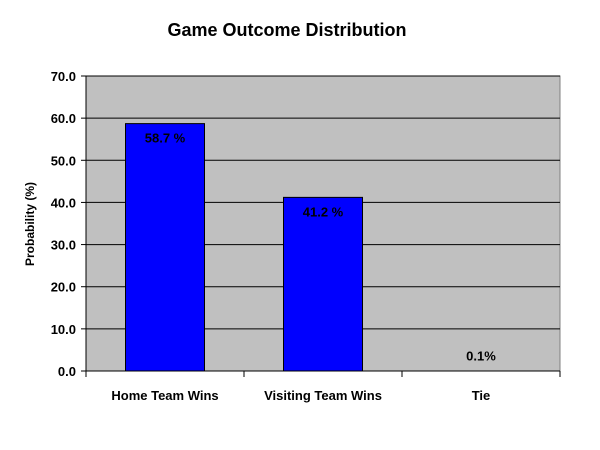  Describe the element at coordinates (165, 138) in the screenshot. I see `data-label: 58.7 %` at that location.